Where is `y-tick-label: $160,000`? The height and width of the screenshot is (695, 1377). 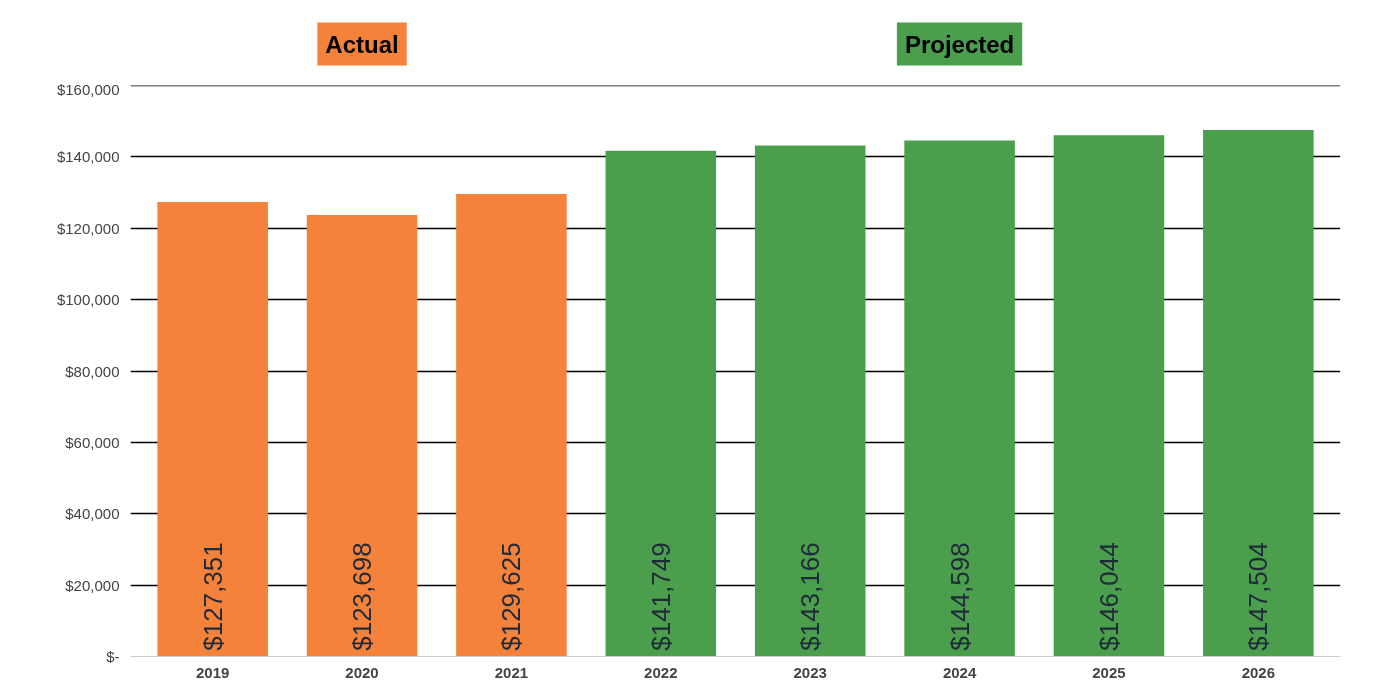 y-tick-label: $160,000 is located at coordinates (88, 89).